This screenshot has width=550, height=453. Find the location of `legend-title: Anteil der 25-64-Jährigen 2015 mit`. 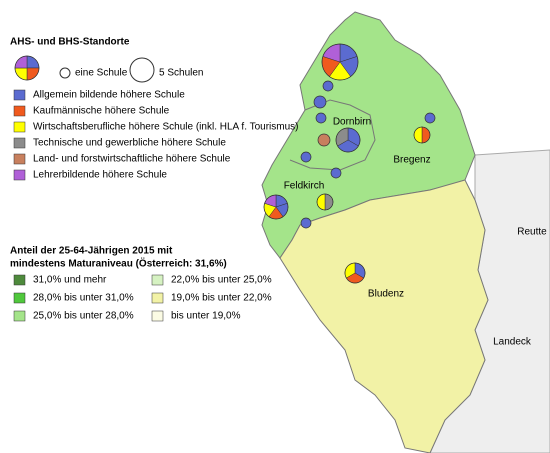

legend-title: Anteil der 25-64-Jährigen 2015 mit is located at coordinates (91, 251).